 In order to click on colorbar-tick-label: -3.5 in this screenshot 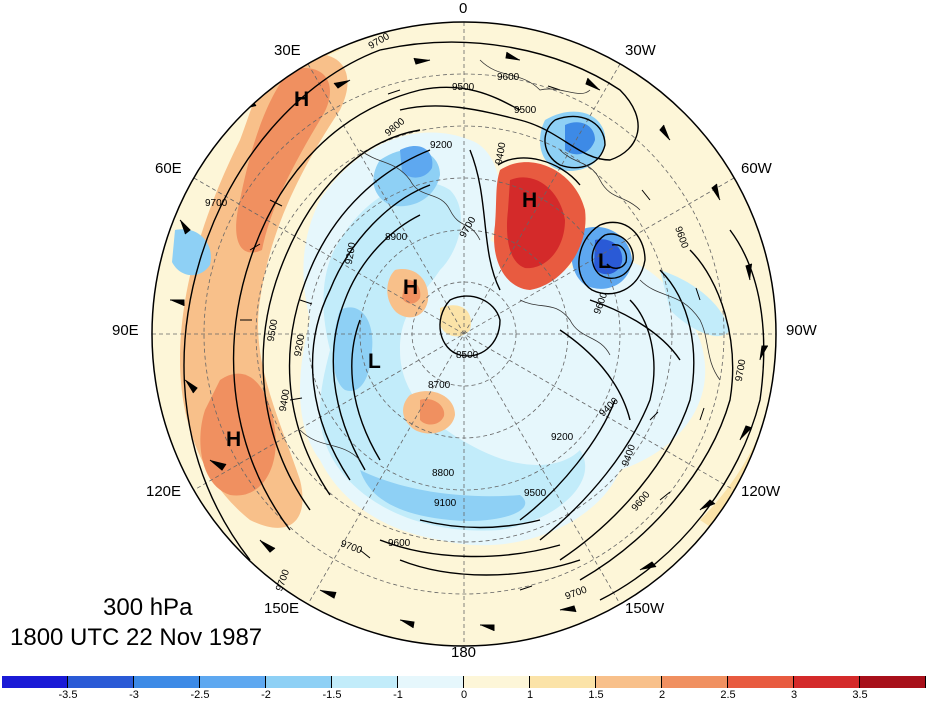, I will do `click(68, 695)`.